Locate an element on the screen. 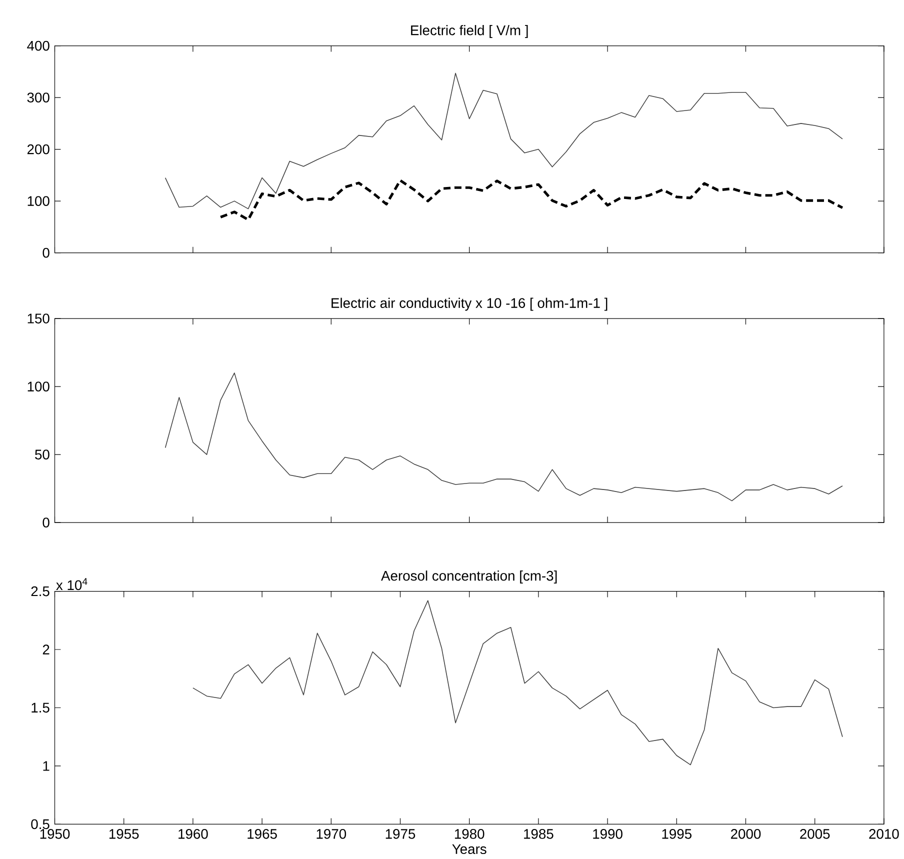 The height and width of the screenshot is (859, 904). y-tick-label: 1.5 is located at coordinates (41, 708).